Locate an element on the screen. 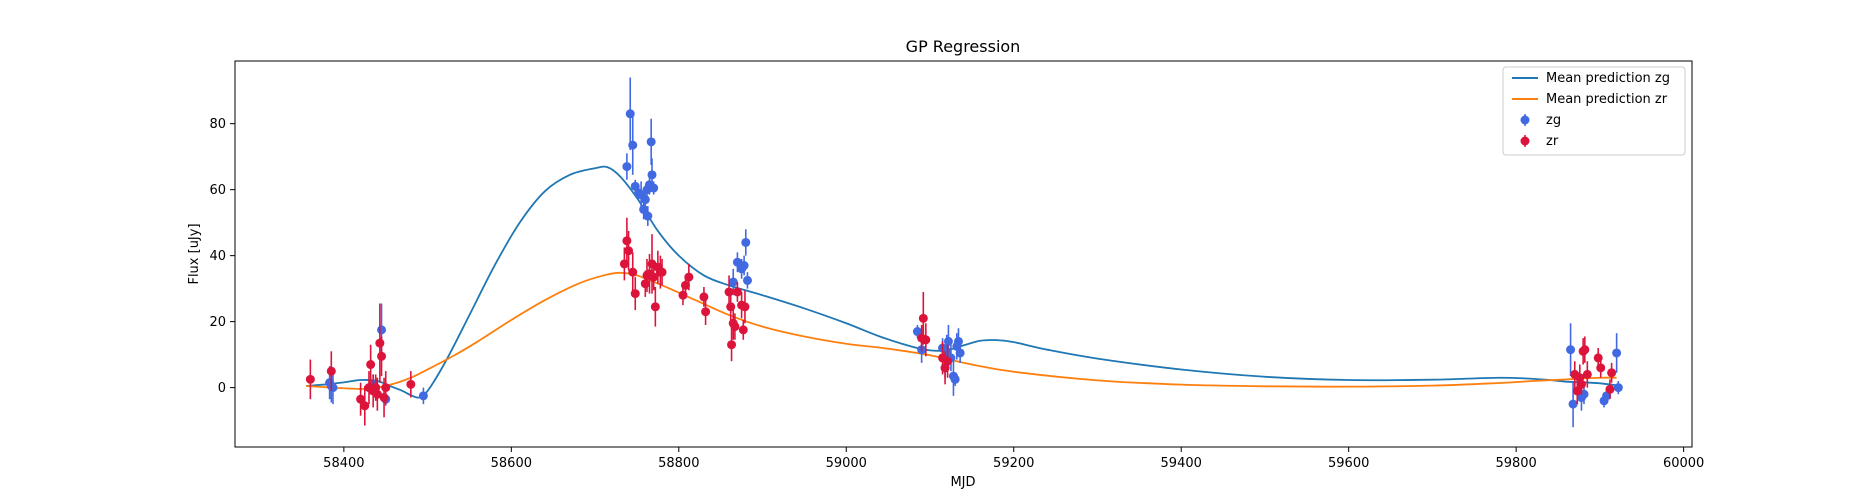  x-axis-label: MJD is located at coordinates (962, 482).